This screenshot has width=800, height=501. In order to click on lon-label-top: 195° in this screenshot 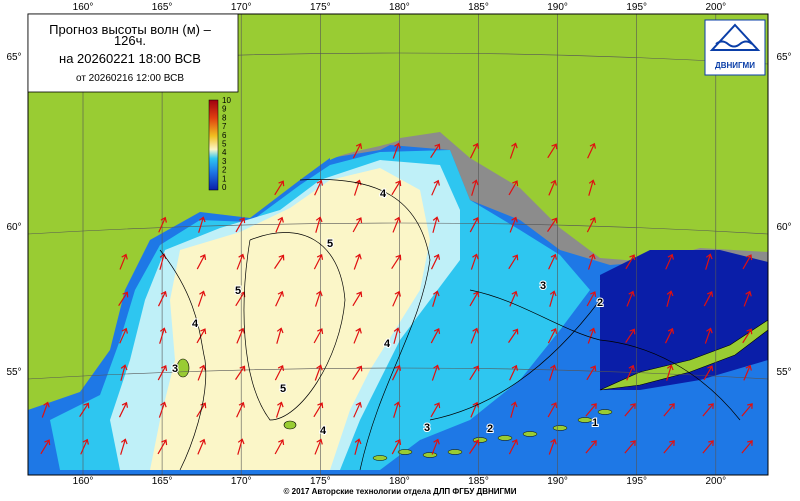, I will do `click(636, 7)`.